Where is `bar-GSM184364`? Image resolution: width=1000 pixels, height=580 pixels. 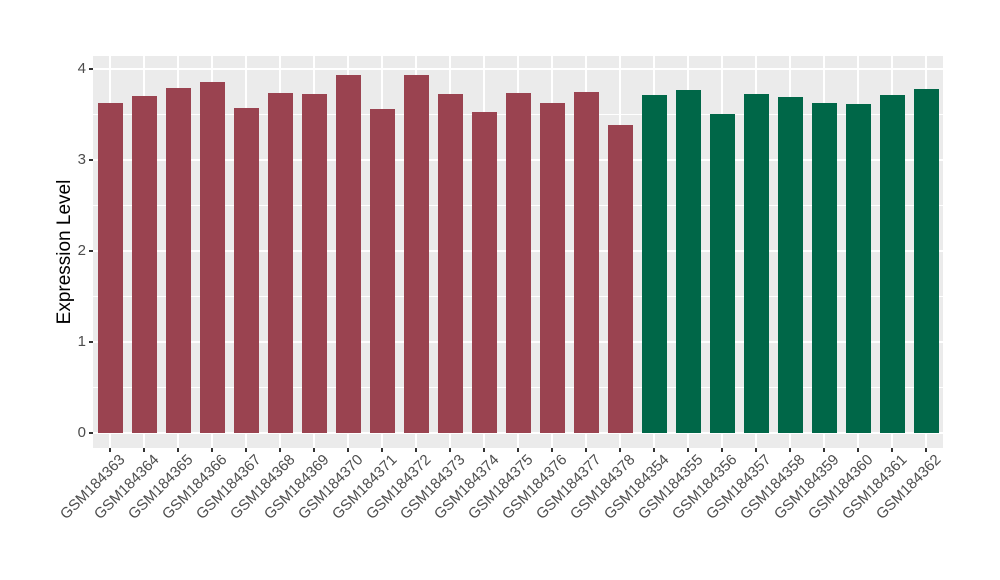 bar-GSM184364 is located at coordinates (144, 264).